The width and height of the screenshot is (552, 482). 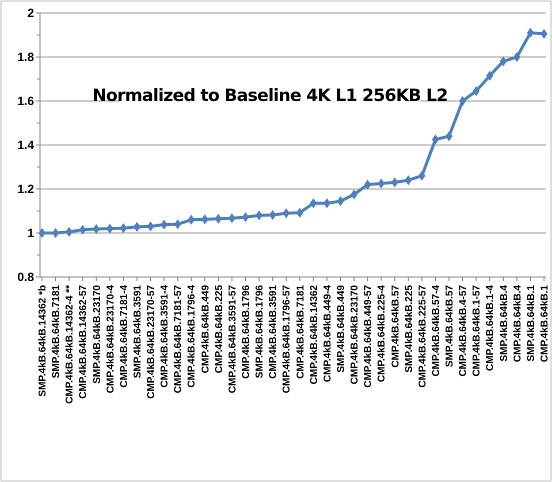 I want to click on y-tick-label: 1, so click(x=30, y=233).